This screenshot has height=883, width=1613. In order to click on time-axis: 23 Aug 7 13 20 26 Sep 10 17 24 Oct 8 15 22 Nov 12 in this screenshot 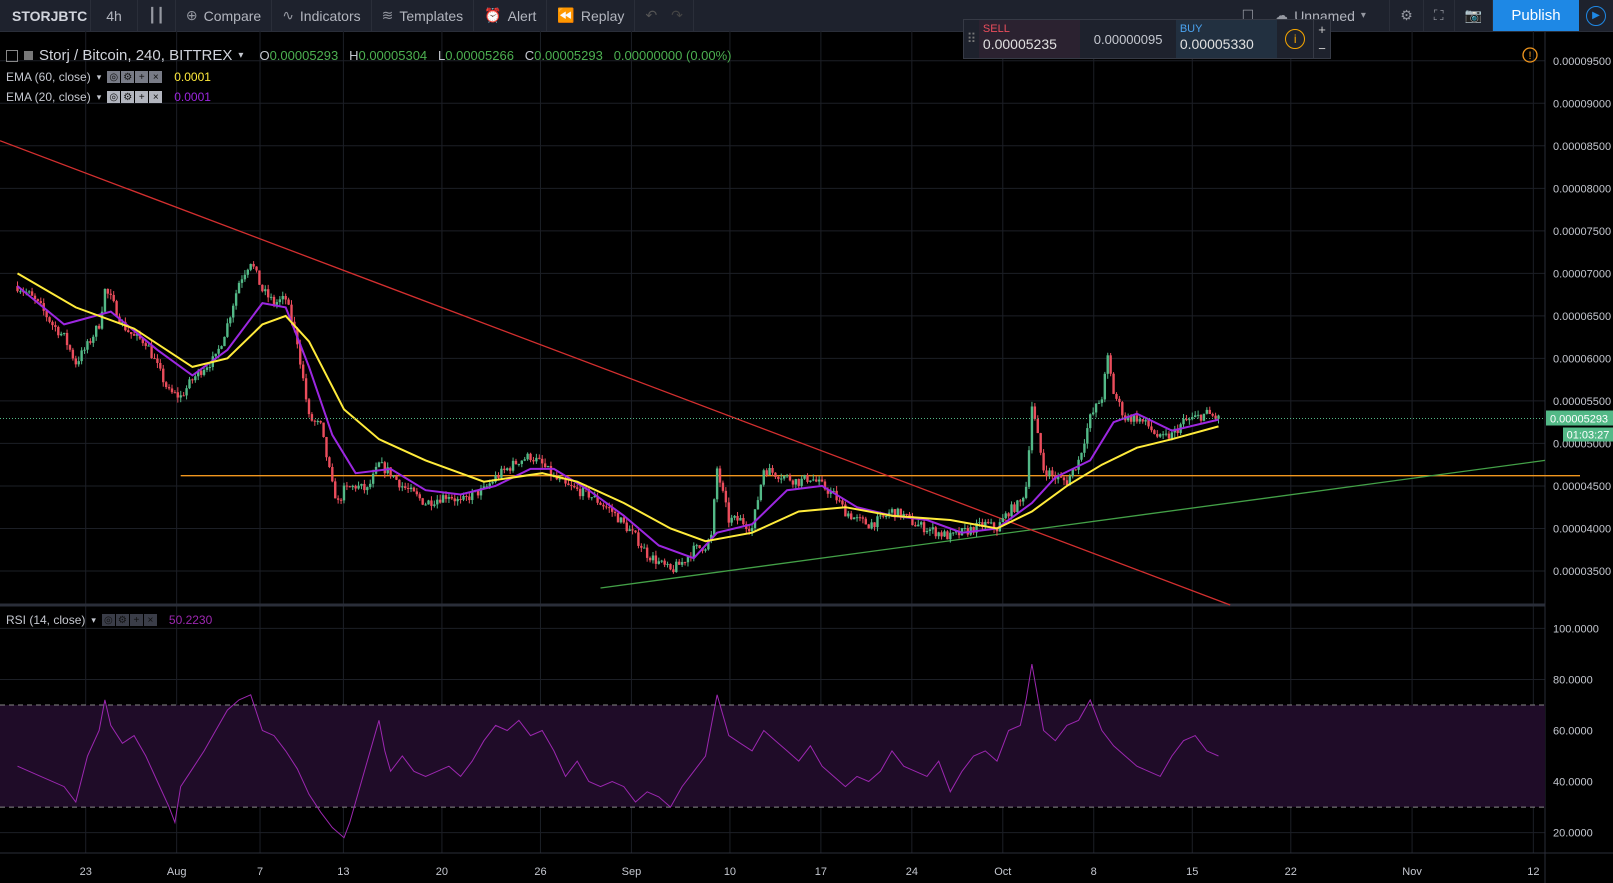, I will do `click(810, 872)`.